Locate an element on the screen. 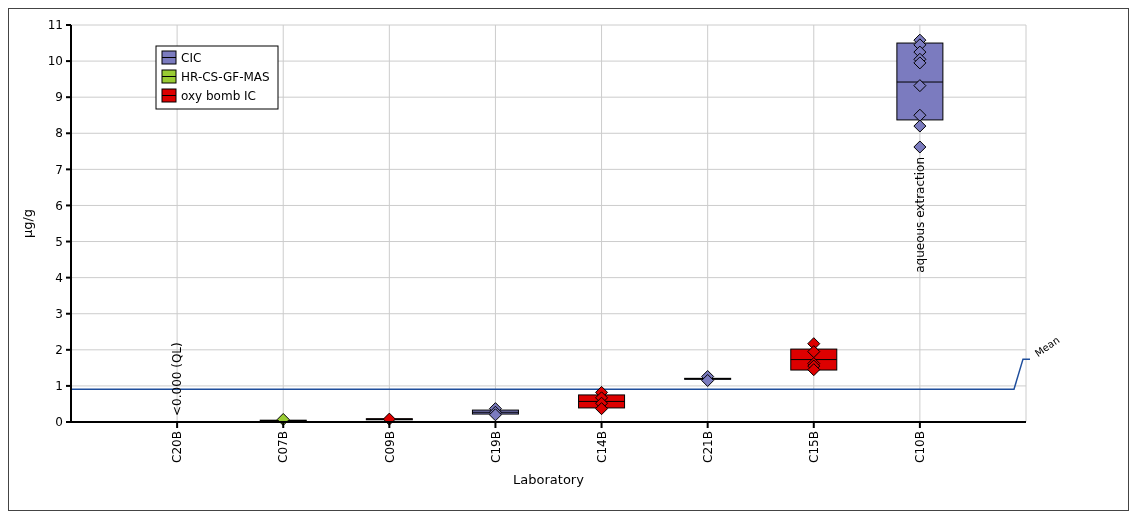 Image resolution: width=1129 pixels, height=511 pixels. y-tick-label: 6 is located at coordinates (59, 205).